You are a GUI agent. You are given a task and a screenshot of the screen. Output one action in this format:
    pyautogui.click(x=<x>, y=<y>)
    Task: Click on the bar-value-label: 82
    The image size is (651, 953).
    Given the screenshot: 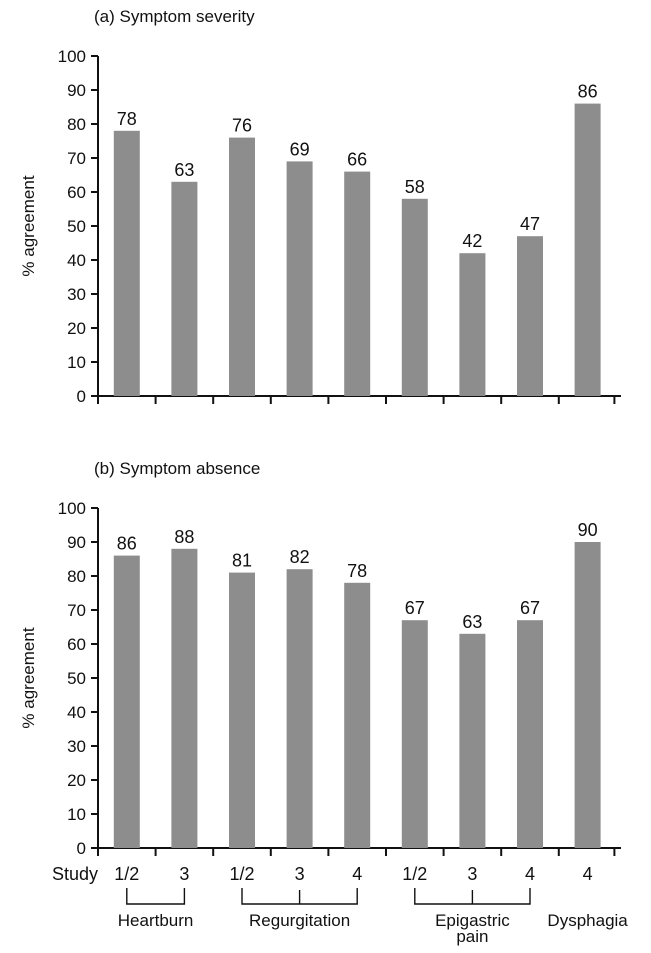 What is the action you would take?
    pyautogui.click(x=300, y=557)
    